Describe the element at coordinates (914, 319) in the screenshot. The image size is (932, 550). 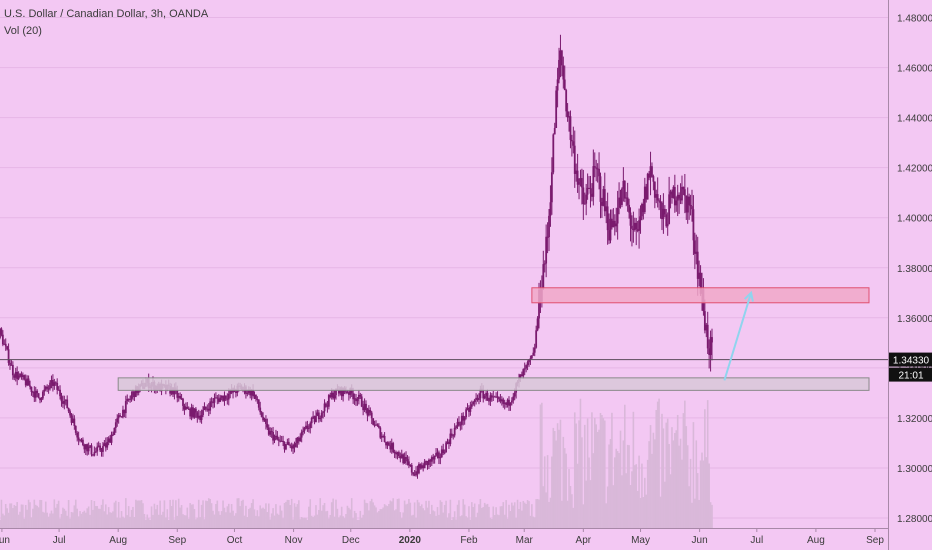
I see `y-tick-label: 1.36000` at that location.